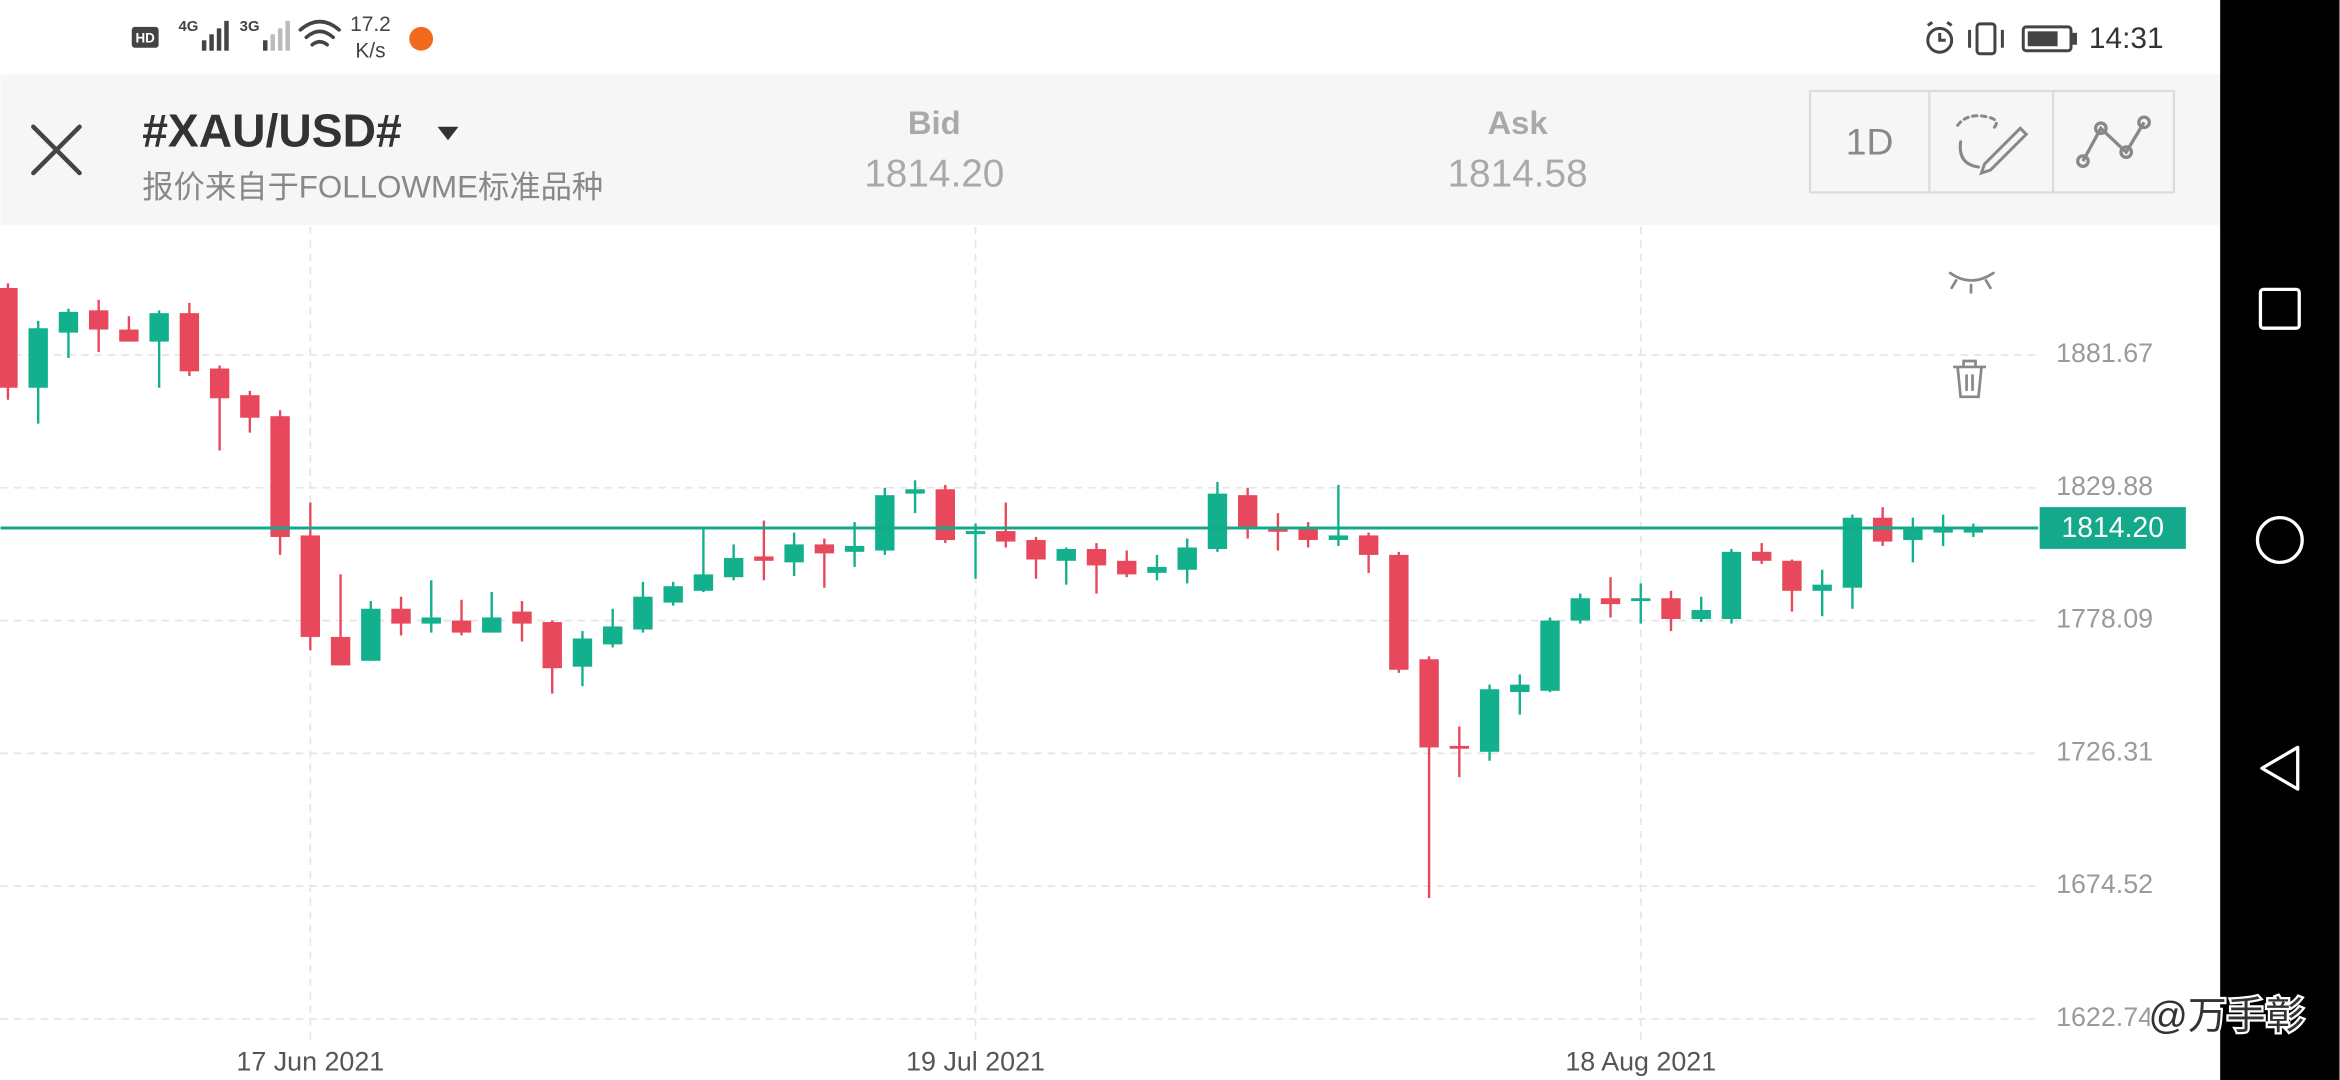 Image resolution: width=2340 pixels, height=1080 pixels. I want to click on bid-price: 1814.20, so click(934, 173).